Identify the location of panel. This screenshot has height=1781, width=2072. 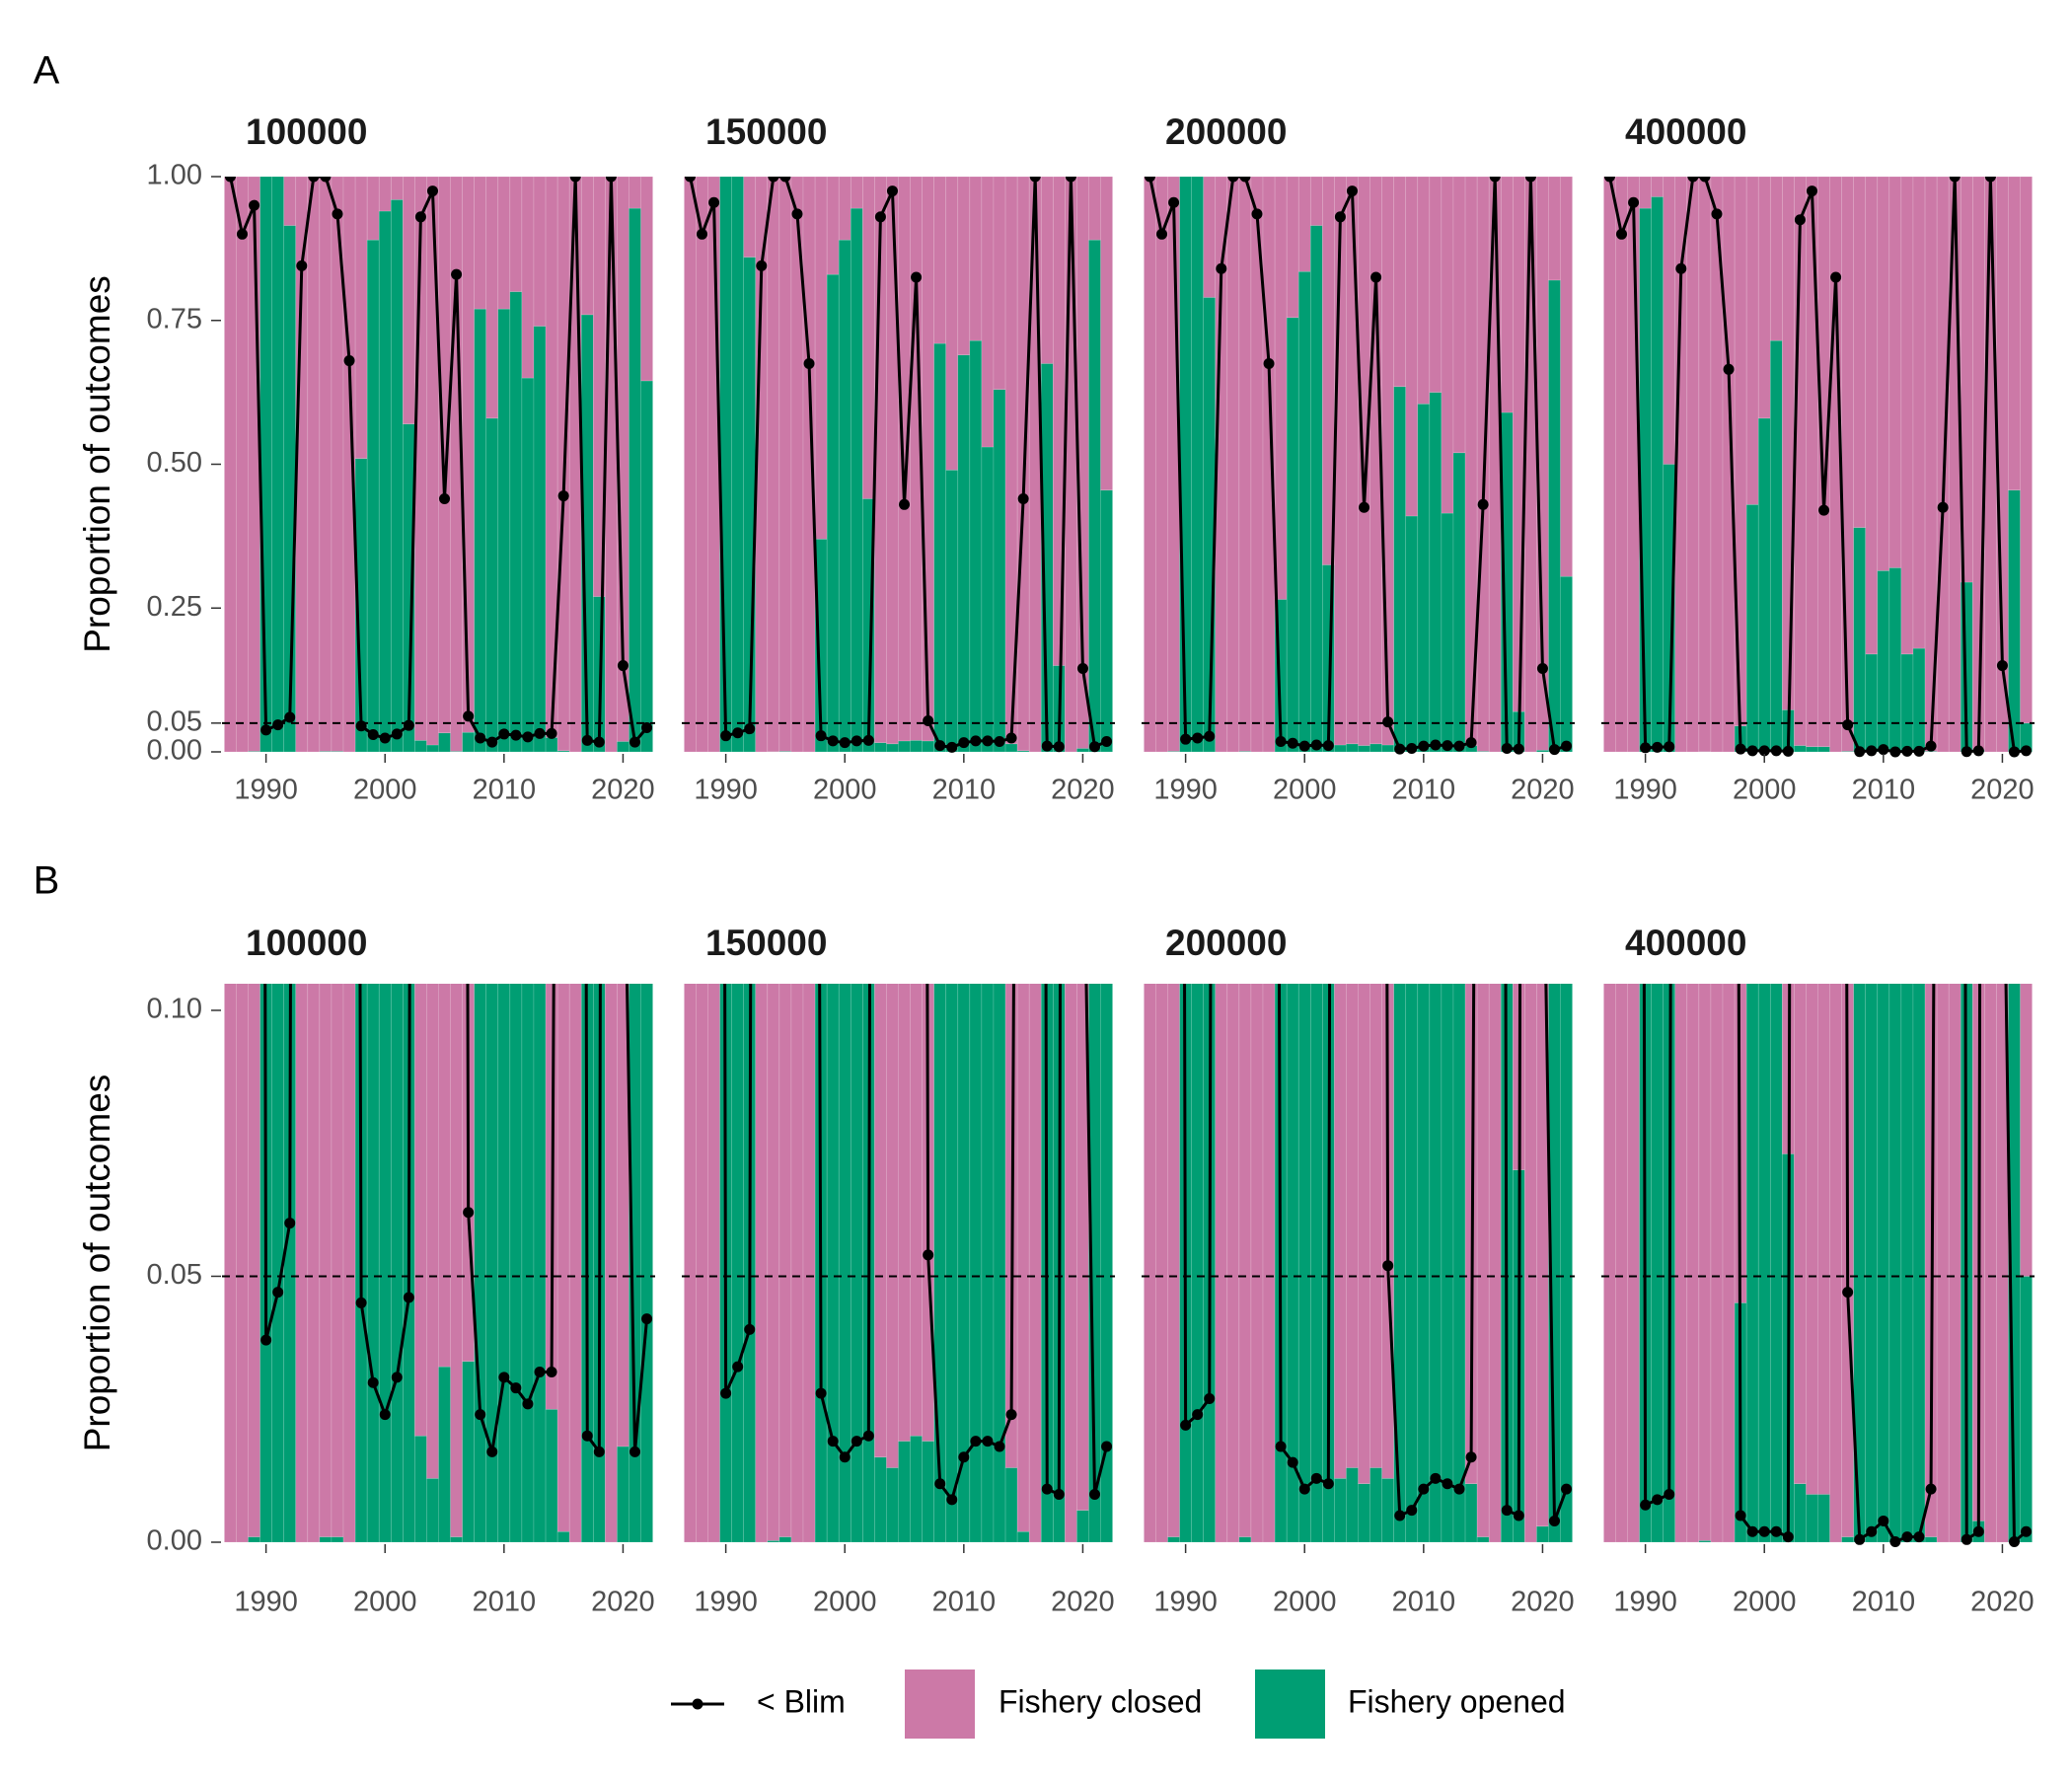
(899, 462).